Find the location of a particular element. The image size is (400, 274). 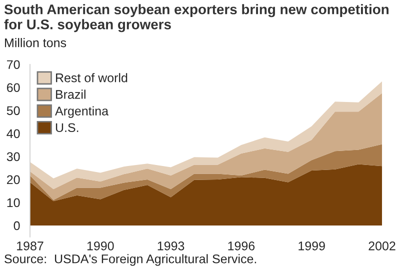

y-tick-label: 50 is located at coordinates (13, 111).